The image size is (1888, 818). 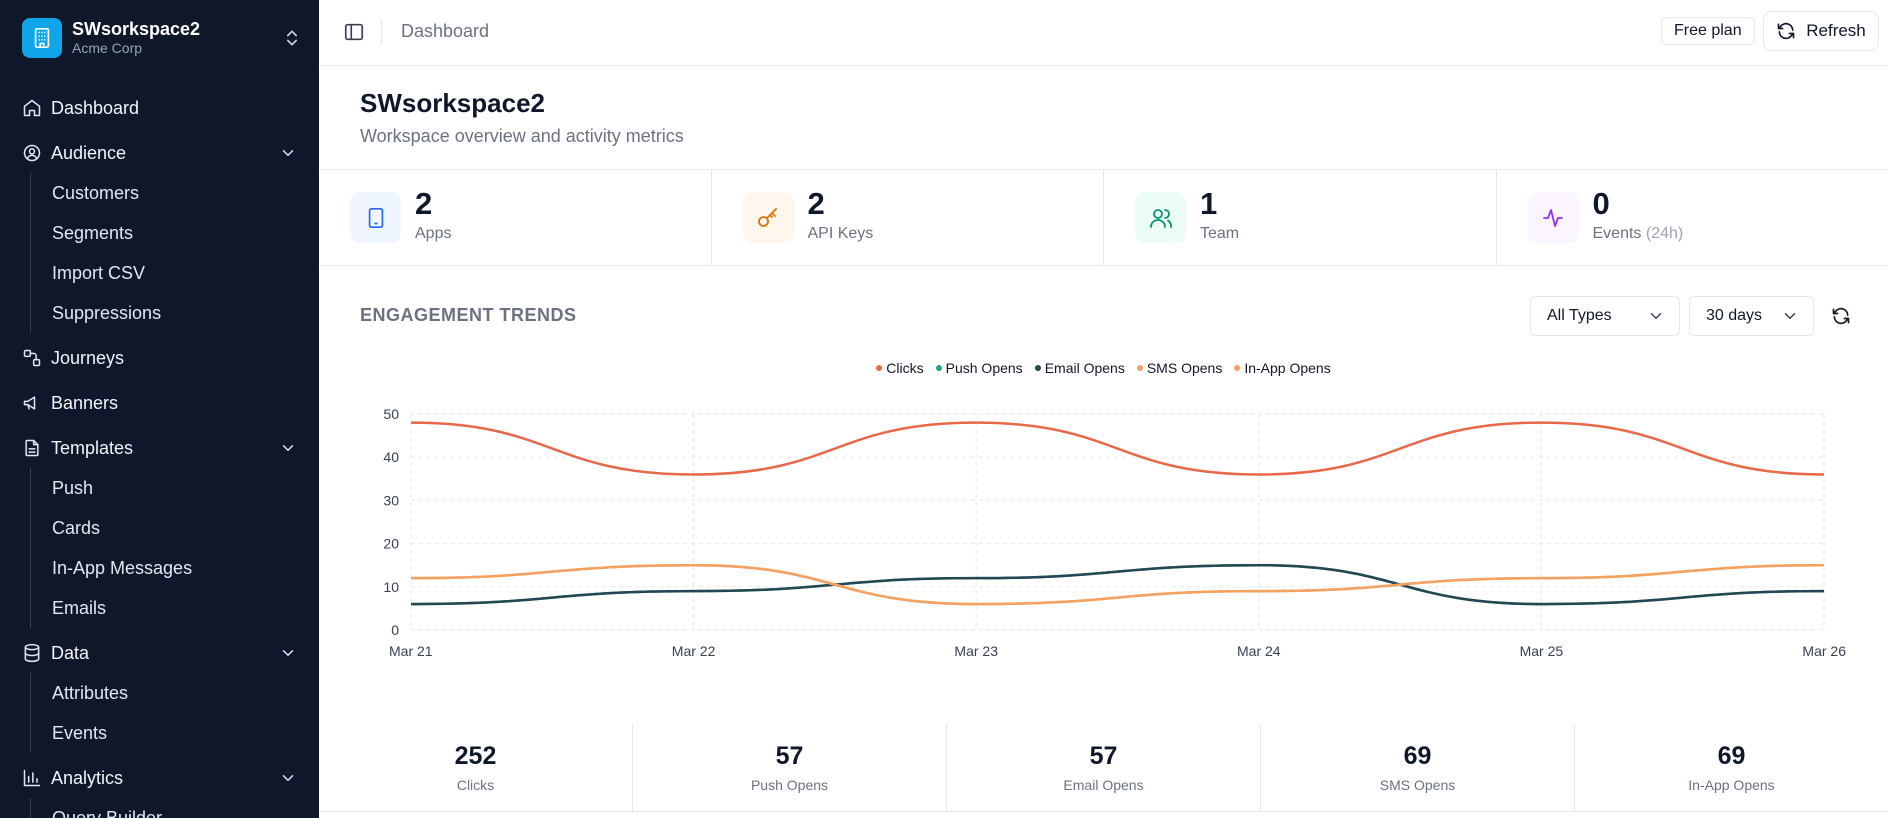 I want to click on breadcrumb: Dashboard, so click(x=445, y=31).